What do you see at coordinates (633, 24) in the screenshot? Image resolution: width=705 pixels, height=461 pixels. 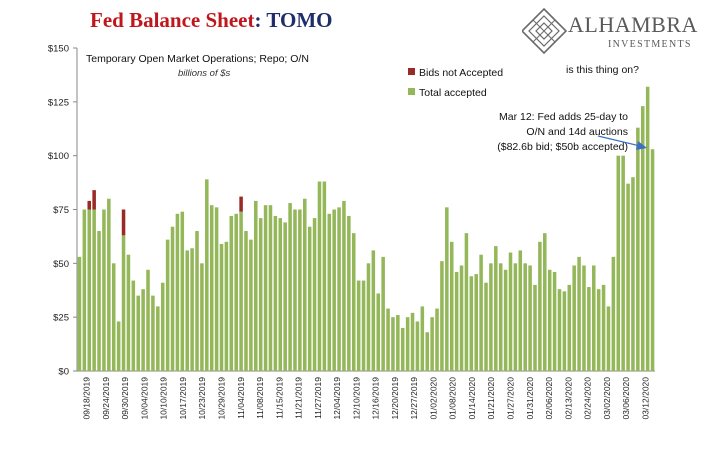 I see `logo-name: ALHAMBRA` at bounding box center [633, 24].